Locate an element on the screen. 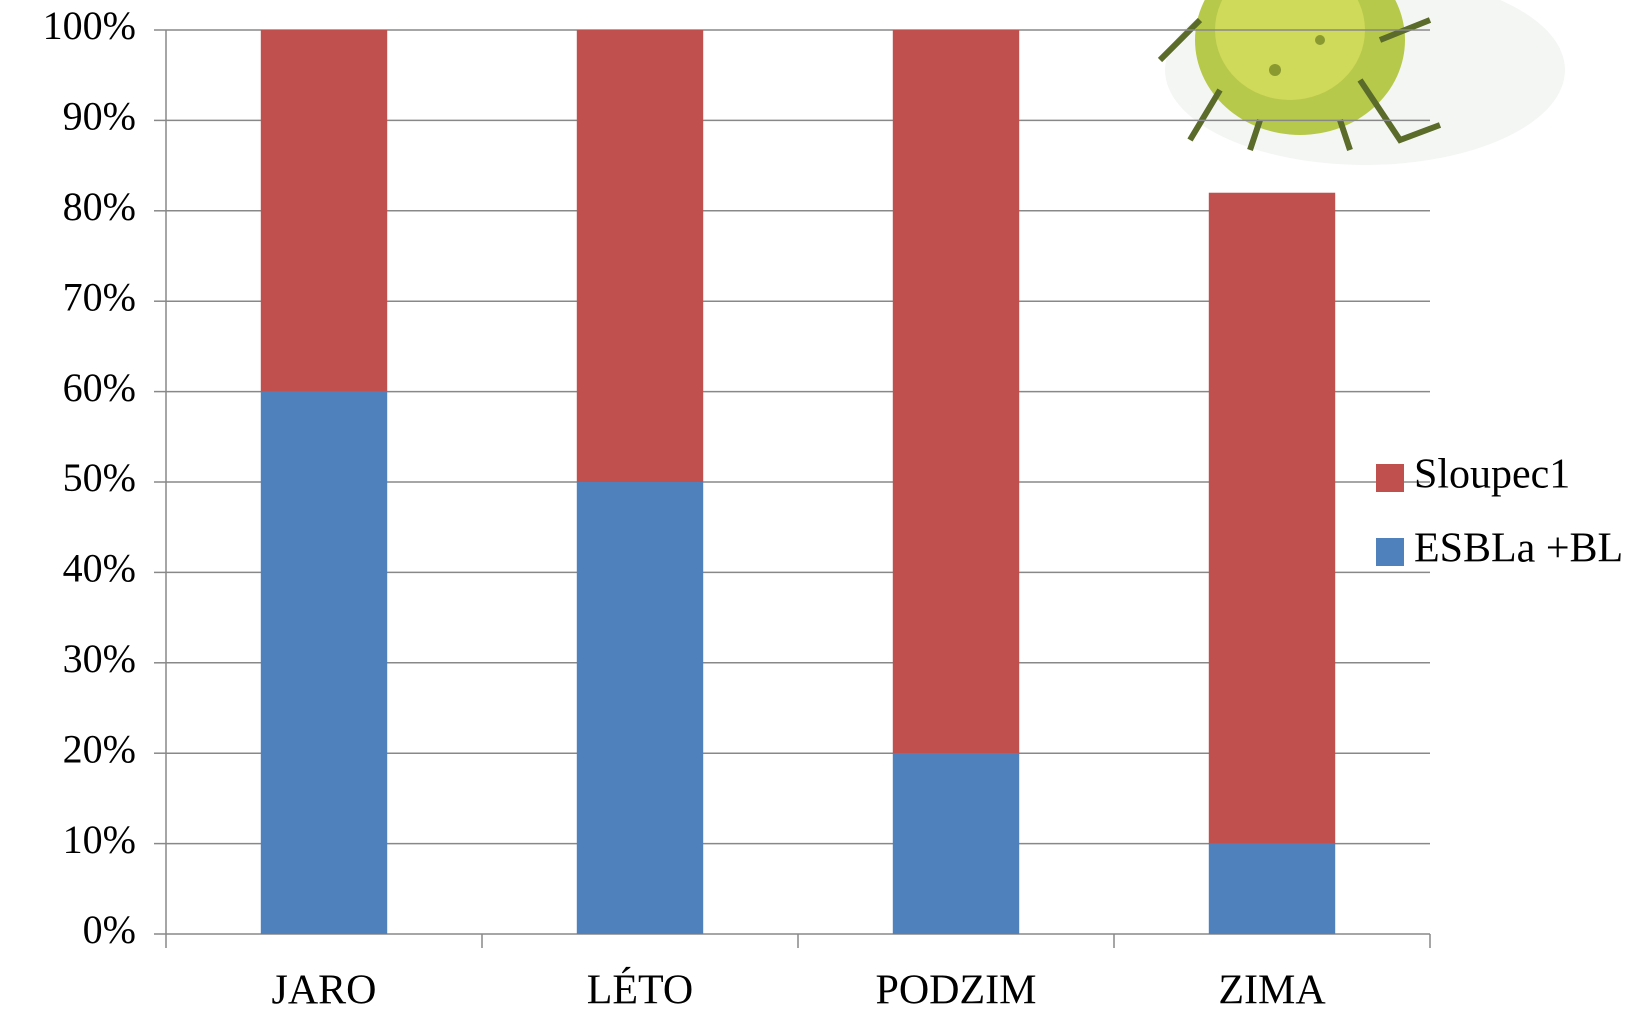 Image resolution: width=1641 pixels, height=1015 pixels. x-tick-label: PODZIM is located at coordinates (955, 991).